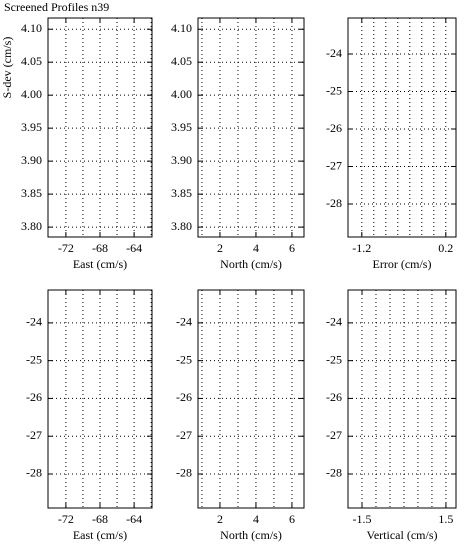 The image size is (464, 544). Describe the element at coordinates (56, 7) in the screenshot. I see `page-title: Screened Profiles n39` at that location.